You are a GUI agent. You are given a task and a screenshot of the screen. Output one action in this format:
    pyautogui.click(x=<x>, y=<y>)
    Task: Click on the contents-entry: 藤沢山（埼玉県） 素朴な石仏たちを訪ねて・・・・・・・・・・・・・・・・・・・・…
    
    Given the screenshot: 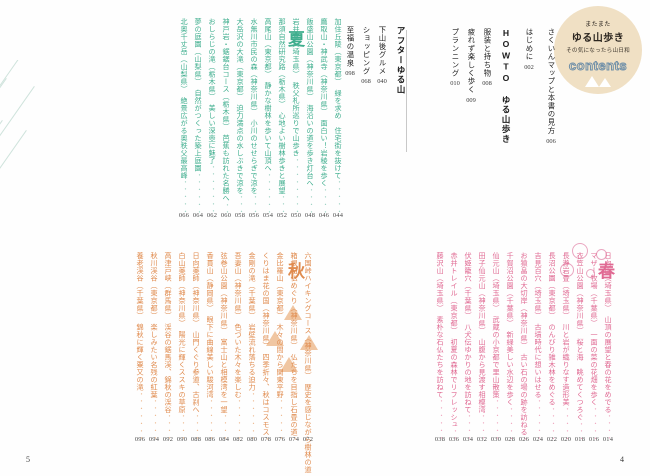 What is the action you would take?
    pyautogui.click(x=440, y=347)
    